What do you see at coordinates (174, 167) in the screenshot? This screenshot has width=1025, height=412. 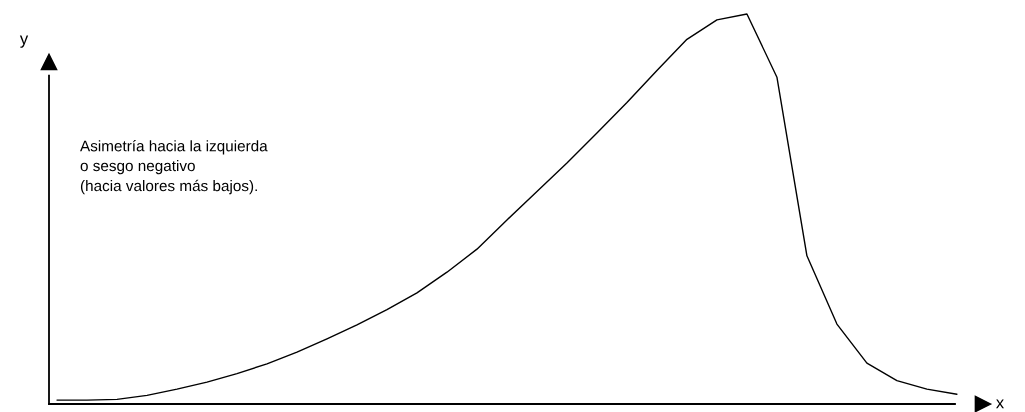 I see `annotation: Asimetría hacia la izquierda o sesgo negativo (hacia valores más bajos).` at bounding box center [174, 167].